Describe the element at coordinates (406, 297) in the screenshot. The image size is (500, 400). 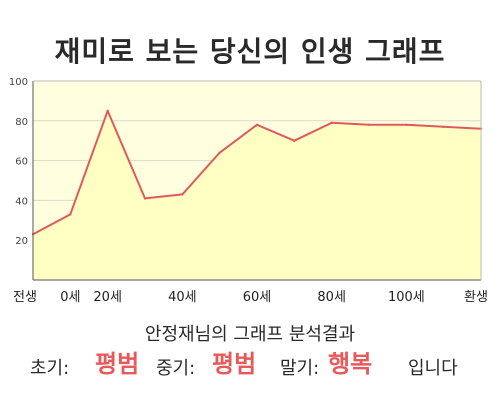
I see `x-tick-label-6: 100세` at that location.